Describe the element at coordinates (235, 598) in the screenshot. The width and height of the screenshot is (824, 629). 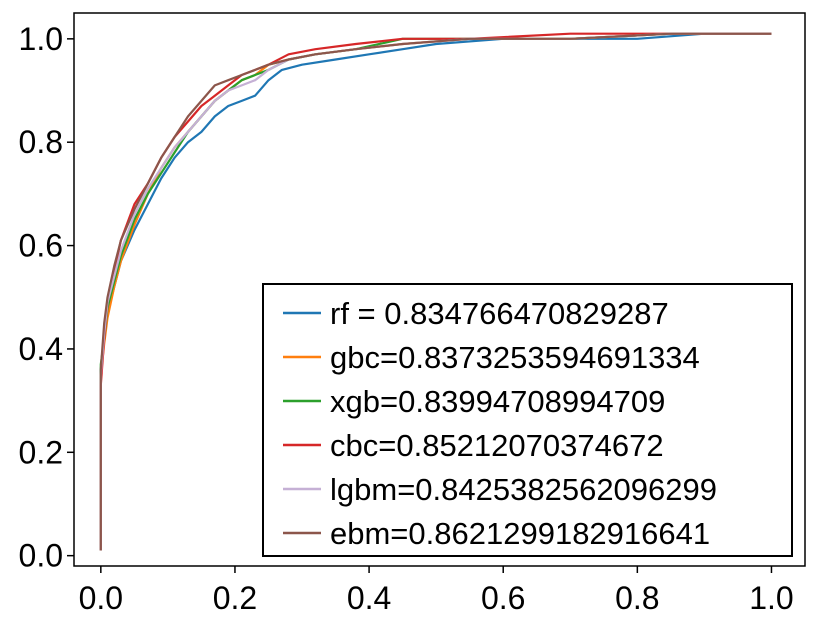
I see `x-tick-label: 0.2` at that location.